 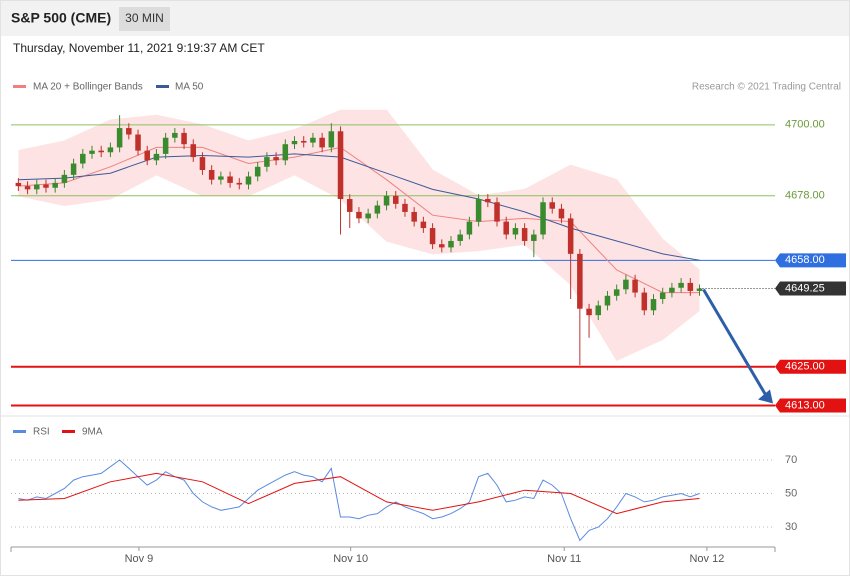 I want to click on x-tick-label: Nov 12, so click(x=706, y=559).